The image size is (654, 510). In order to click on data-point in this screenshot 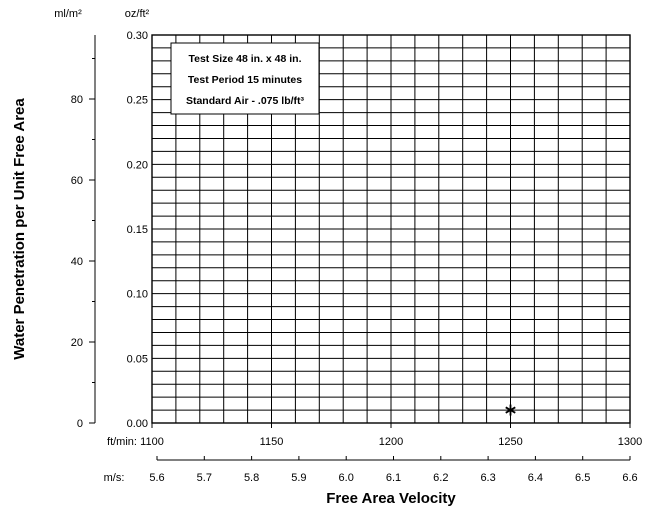, I will do `click(510, 410)`.